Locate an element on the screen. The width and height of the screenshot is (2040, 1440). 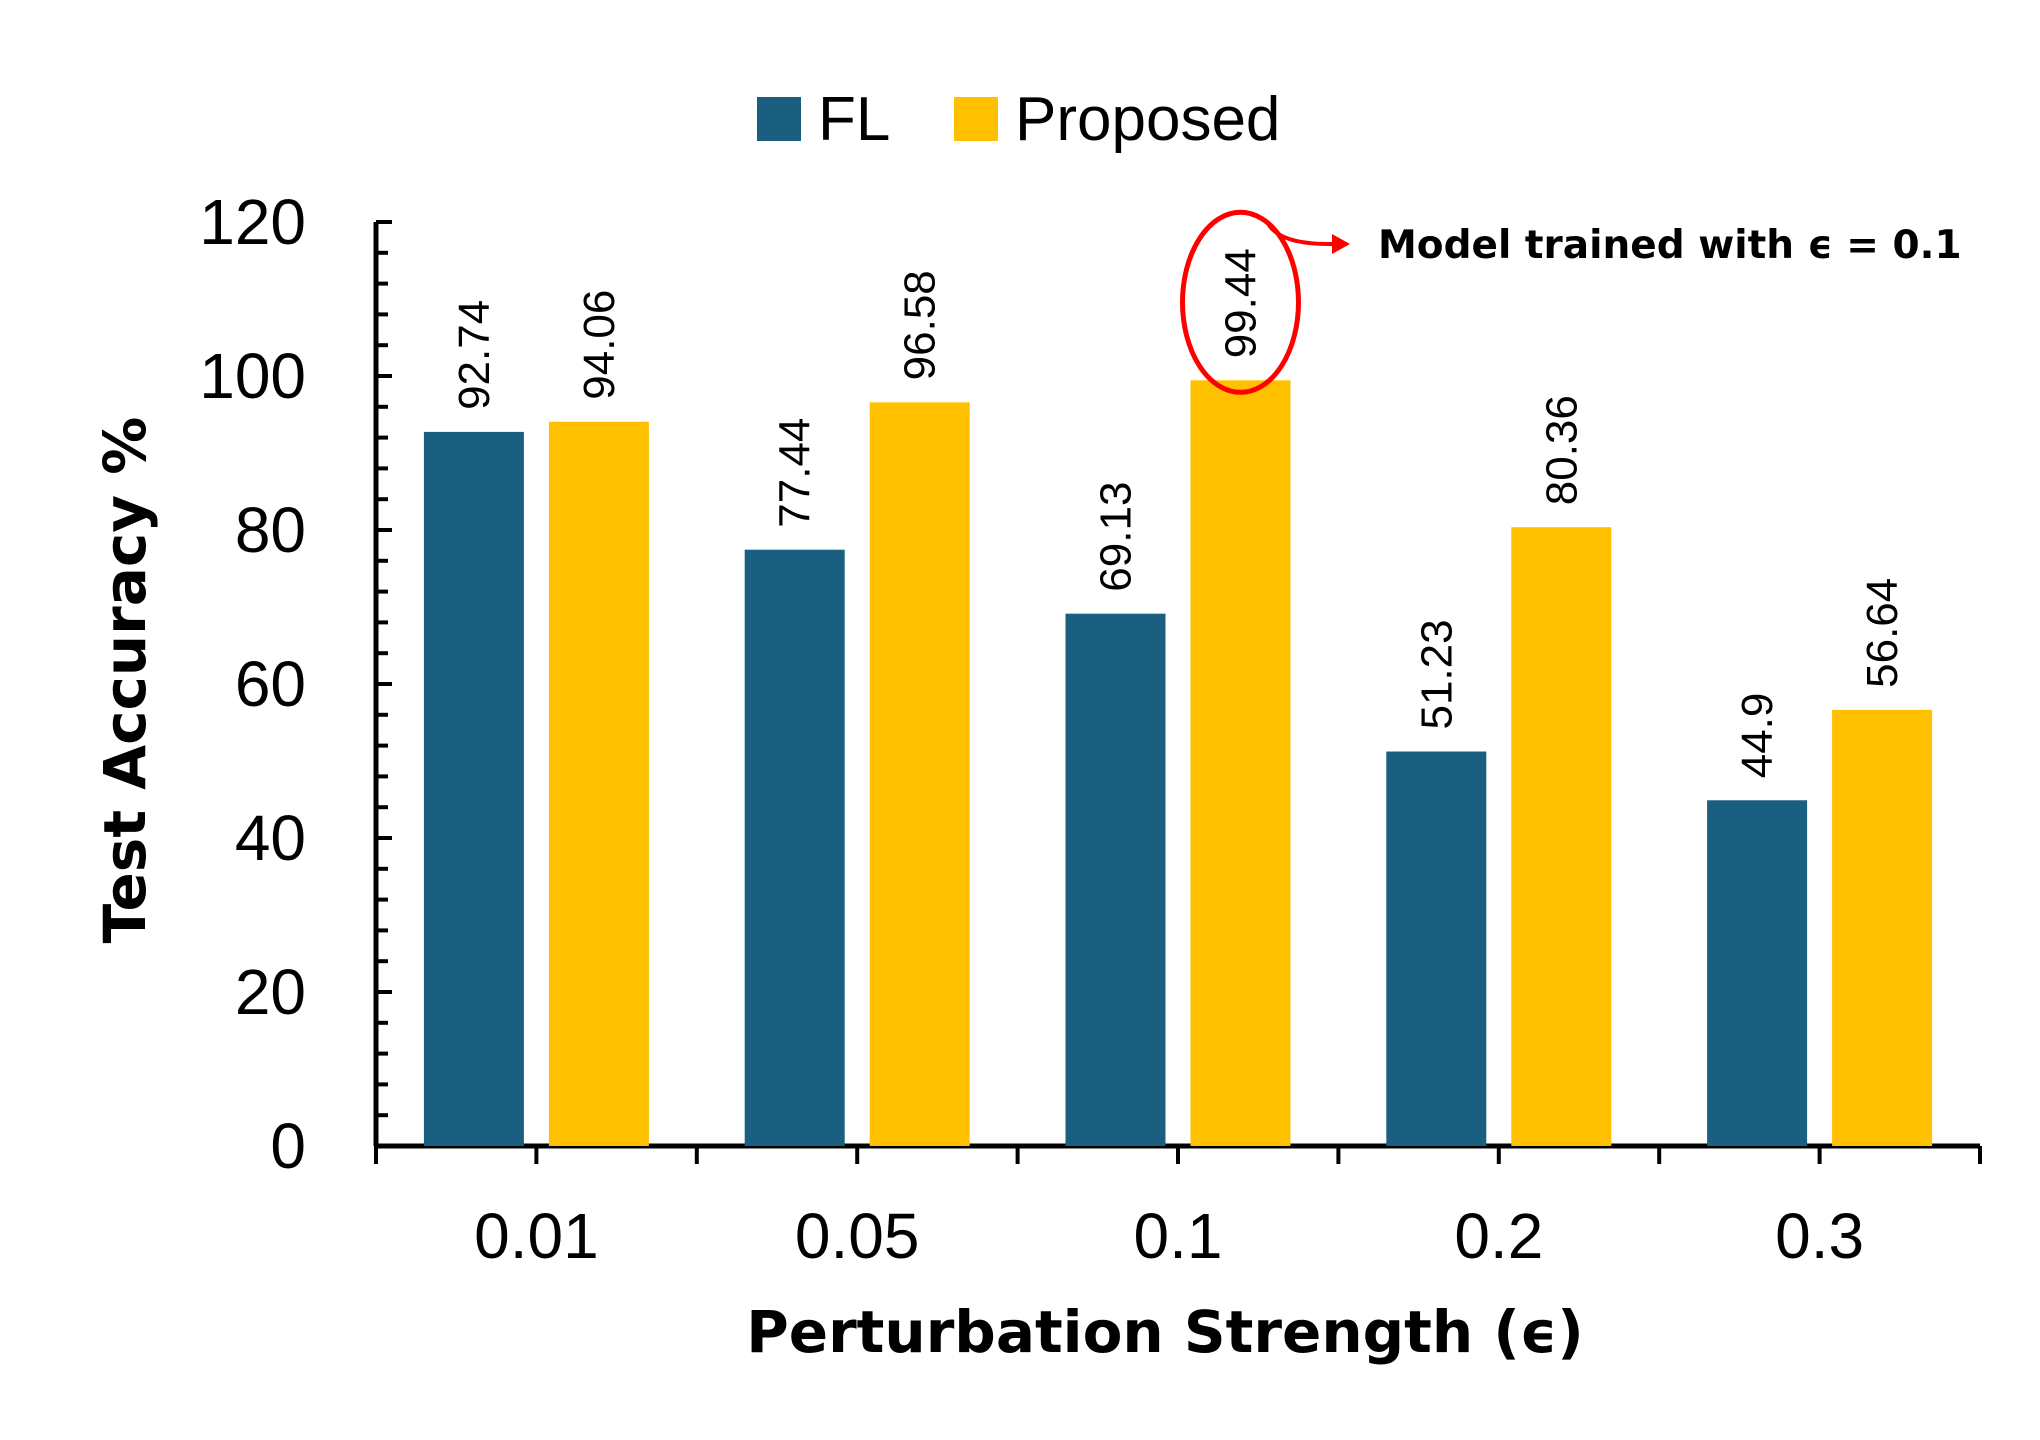
legend-swatch-proposed is located at coordinates (976, 119).